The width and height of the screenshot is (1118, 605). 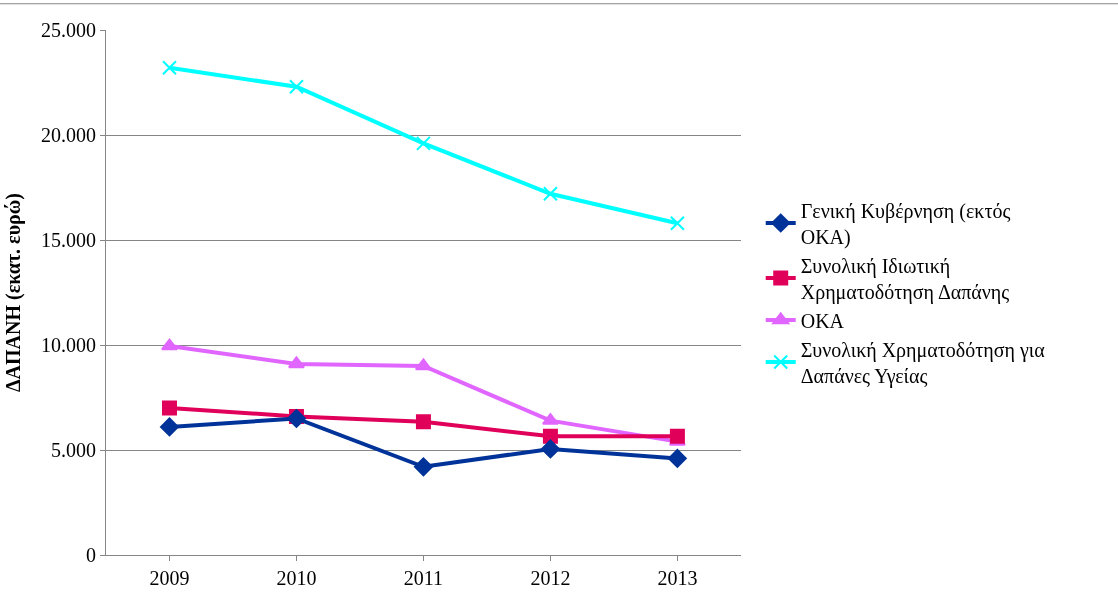 What do you see at coordinates (73, 450) in the screenshot?
I see `y-tick-label: 5.000` at bounding box center [73, 450].